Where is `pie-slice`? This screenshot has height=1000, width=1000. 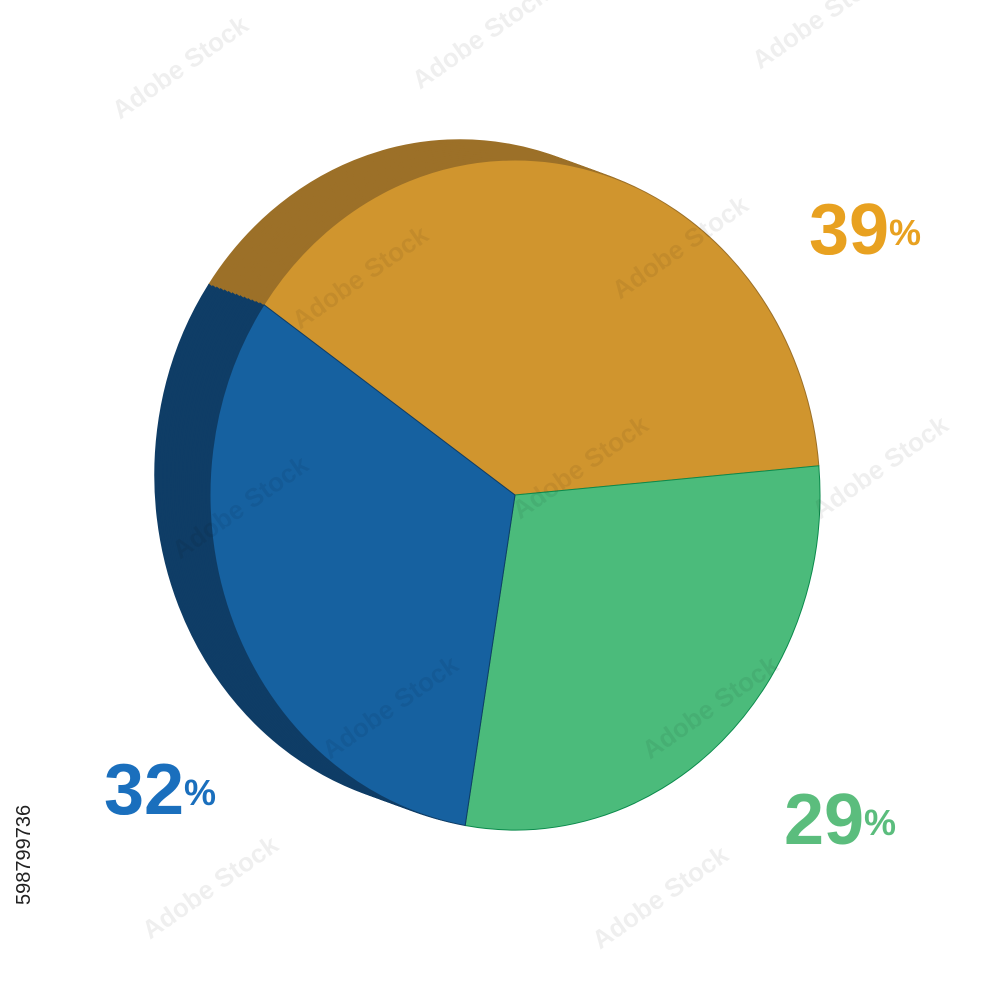 pie-slice is located at coordinates (642, 648).